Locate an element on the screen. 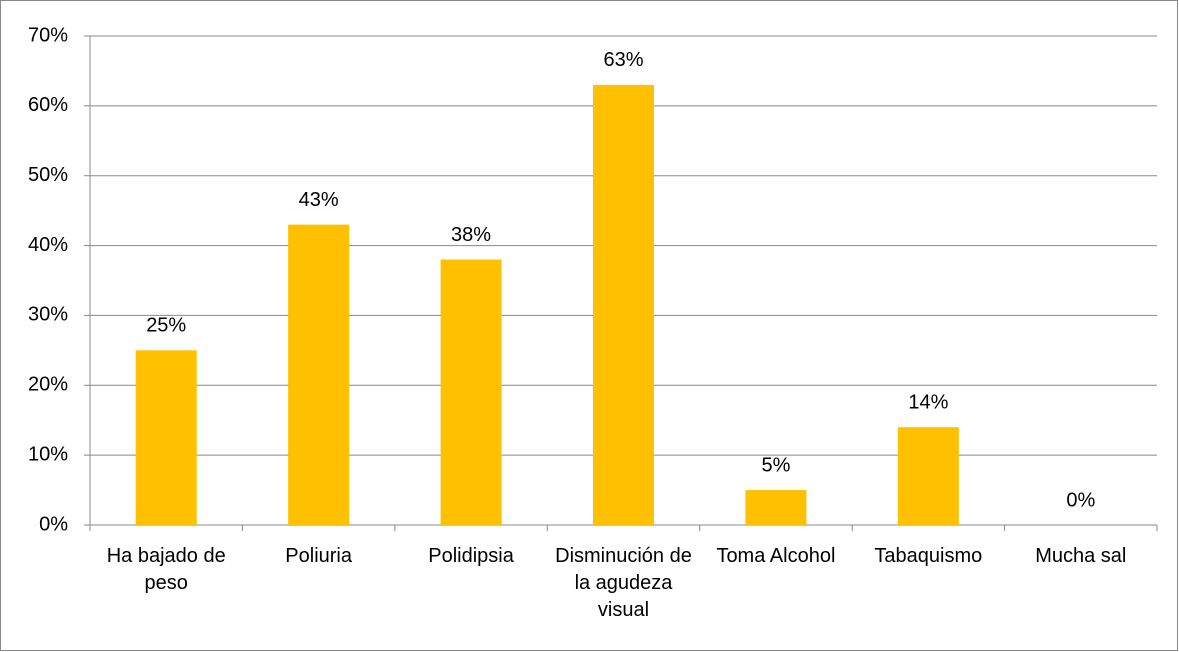  data-label: 63% is located at coordinates (623, 60).